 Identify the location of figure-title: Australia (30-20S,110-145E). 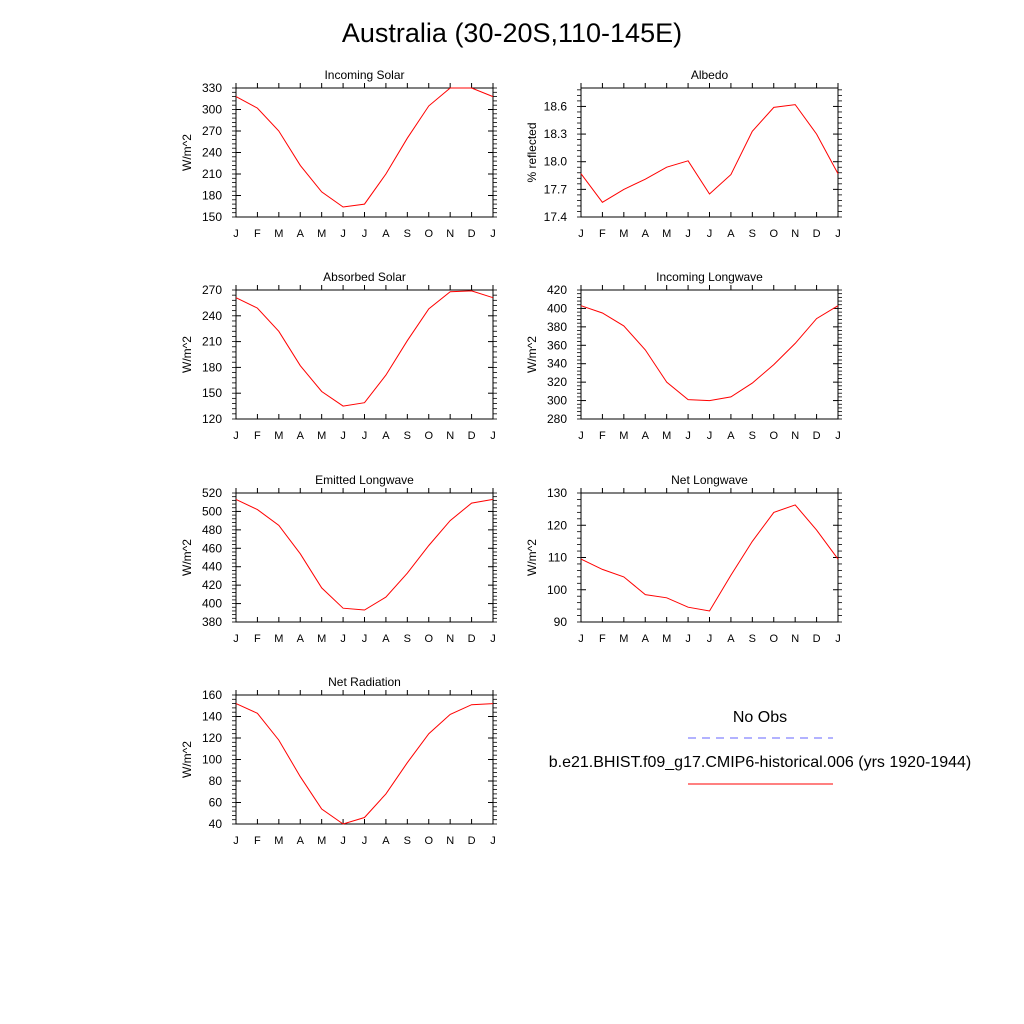
(512, 33).